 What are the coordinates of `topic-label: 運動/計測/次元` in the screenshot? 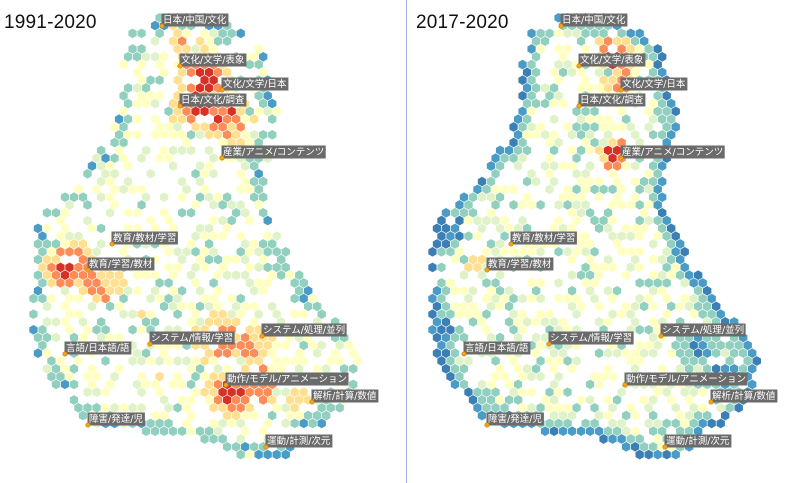 It's located at (298, 442).